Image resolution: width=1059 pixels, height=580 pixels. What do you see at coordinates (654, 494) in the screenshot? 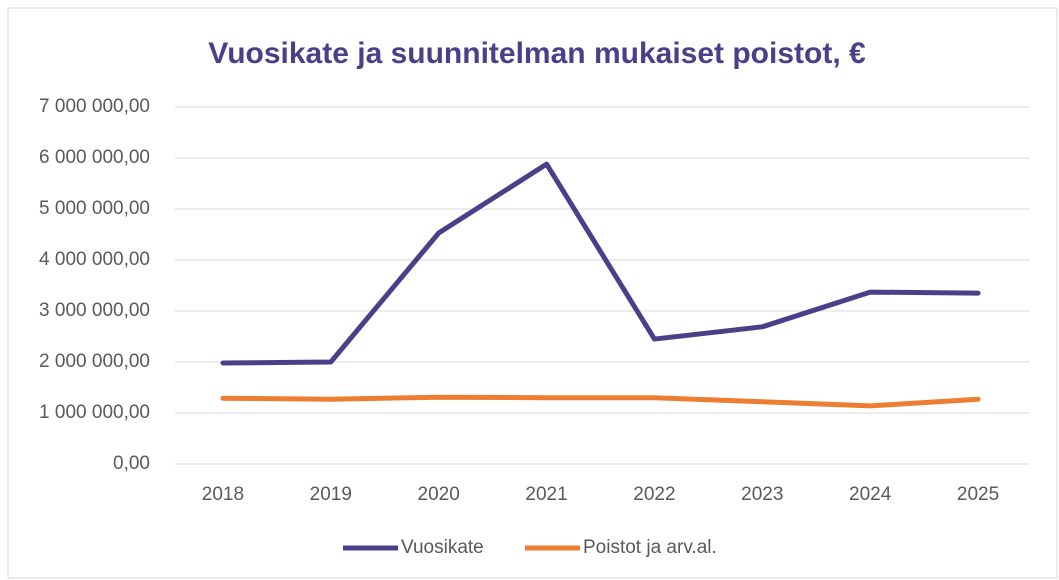
I see `x-tick-label: 2022` at bounding box center [654, 494].